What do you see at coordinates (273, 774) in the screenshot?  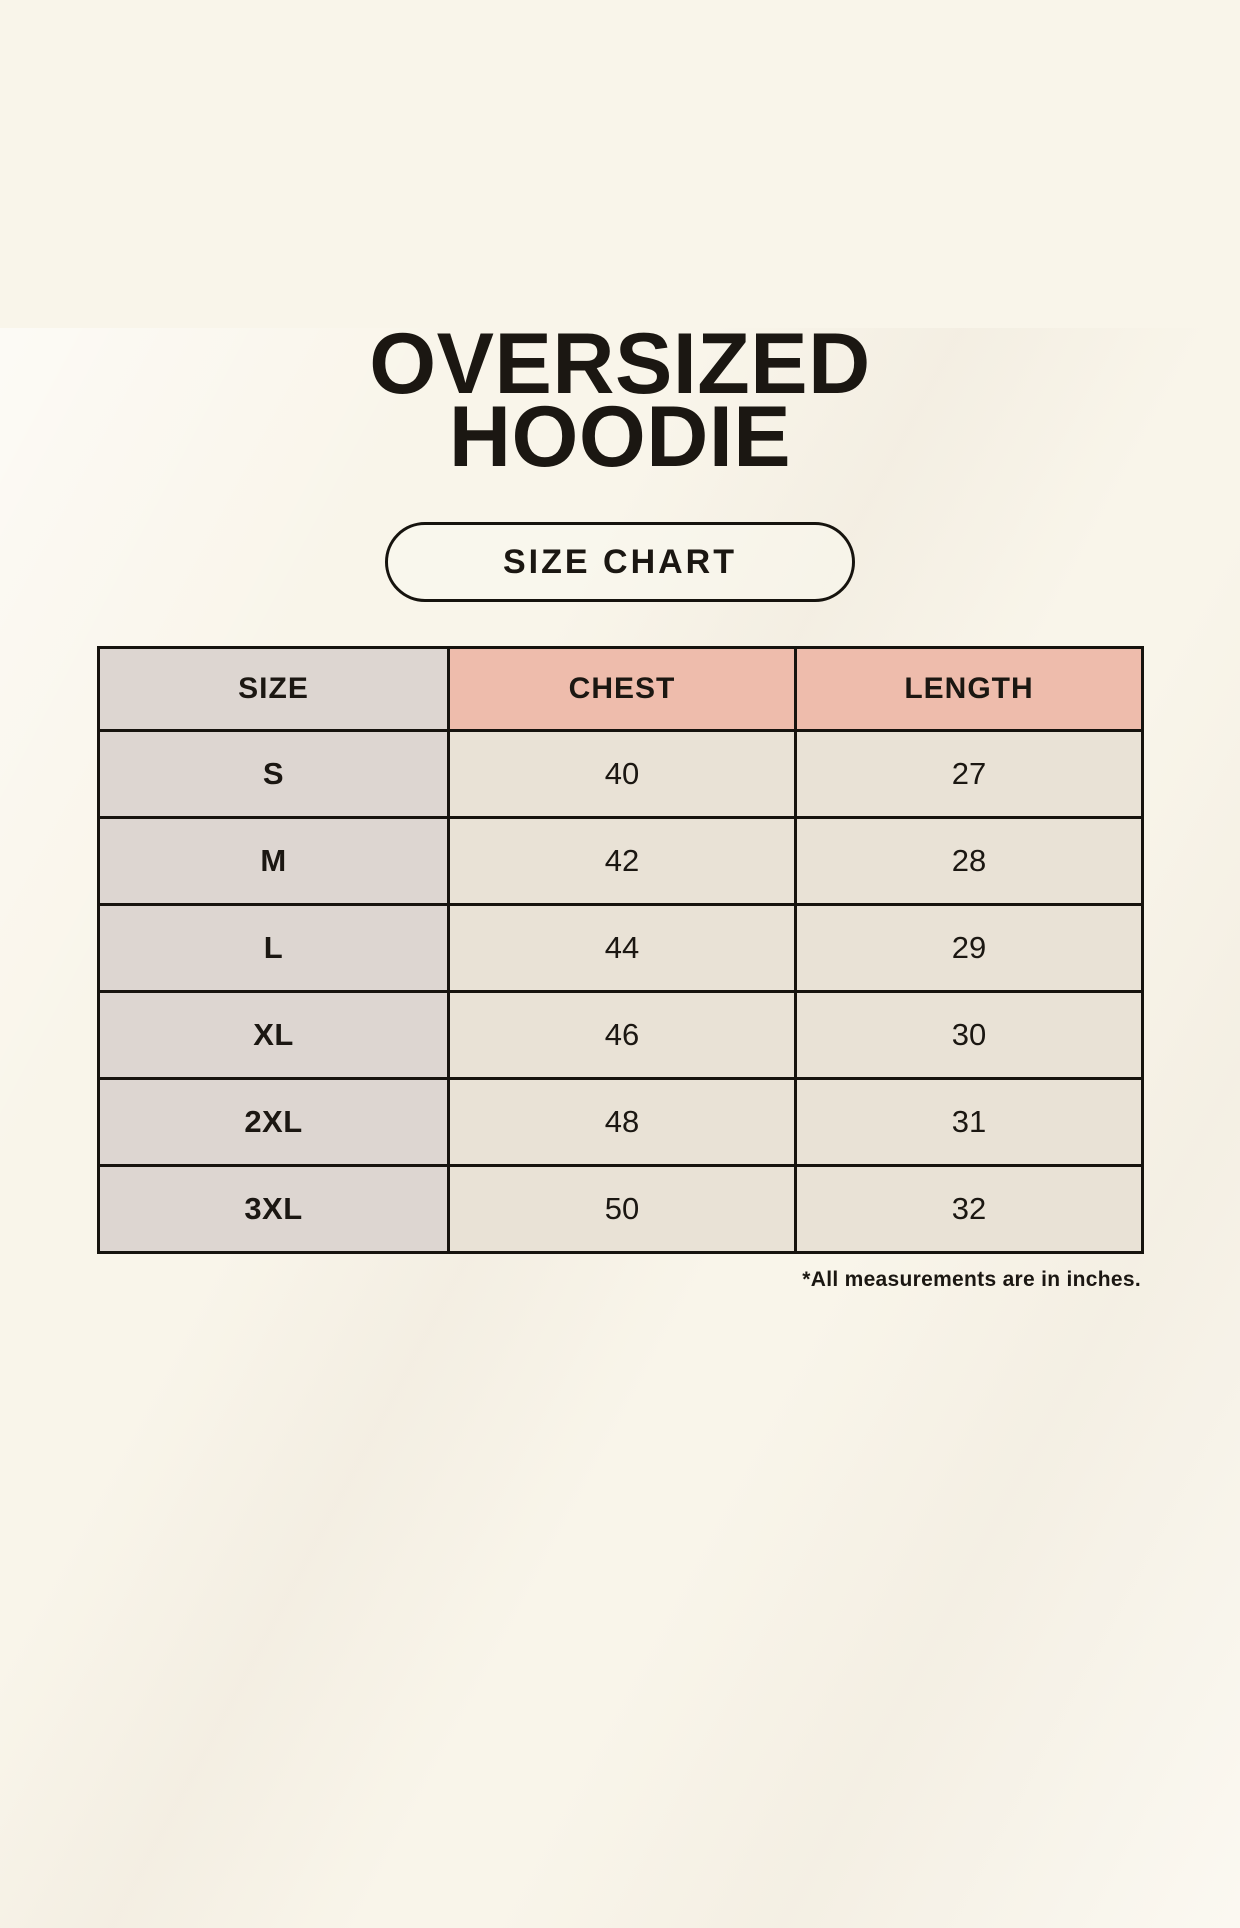 I see `size-cell: S` at bounding box center [273, 774].